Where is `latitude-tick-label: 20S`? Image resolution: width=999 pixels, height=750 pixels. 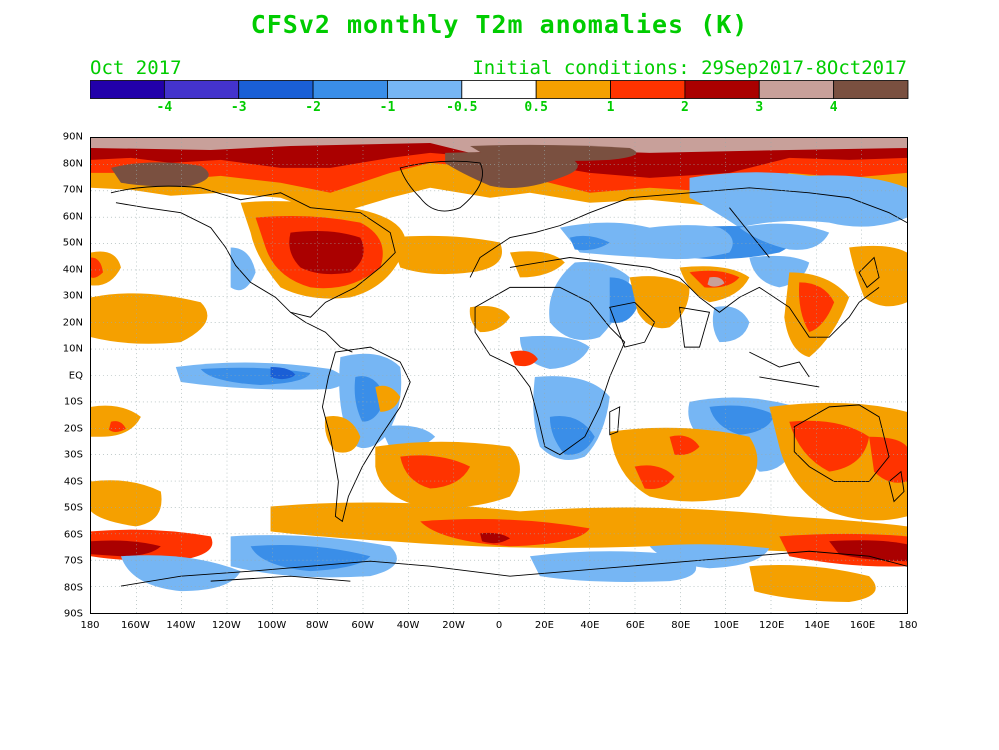 latitude-tick-label: 20S is located at coordinates (73, 428).